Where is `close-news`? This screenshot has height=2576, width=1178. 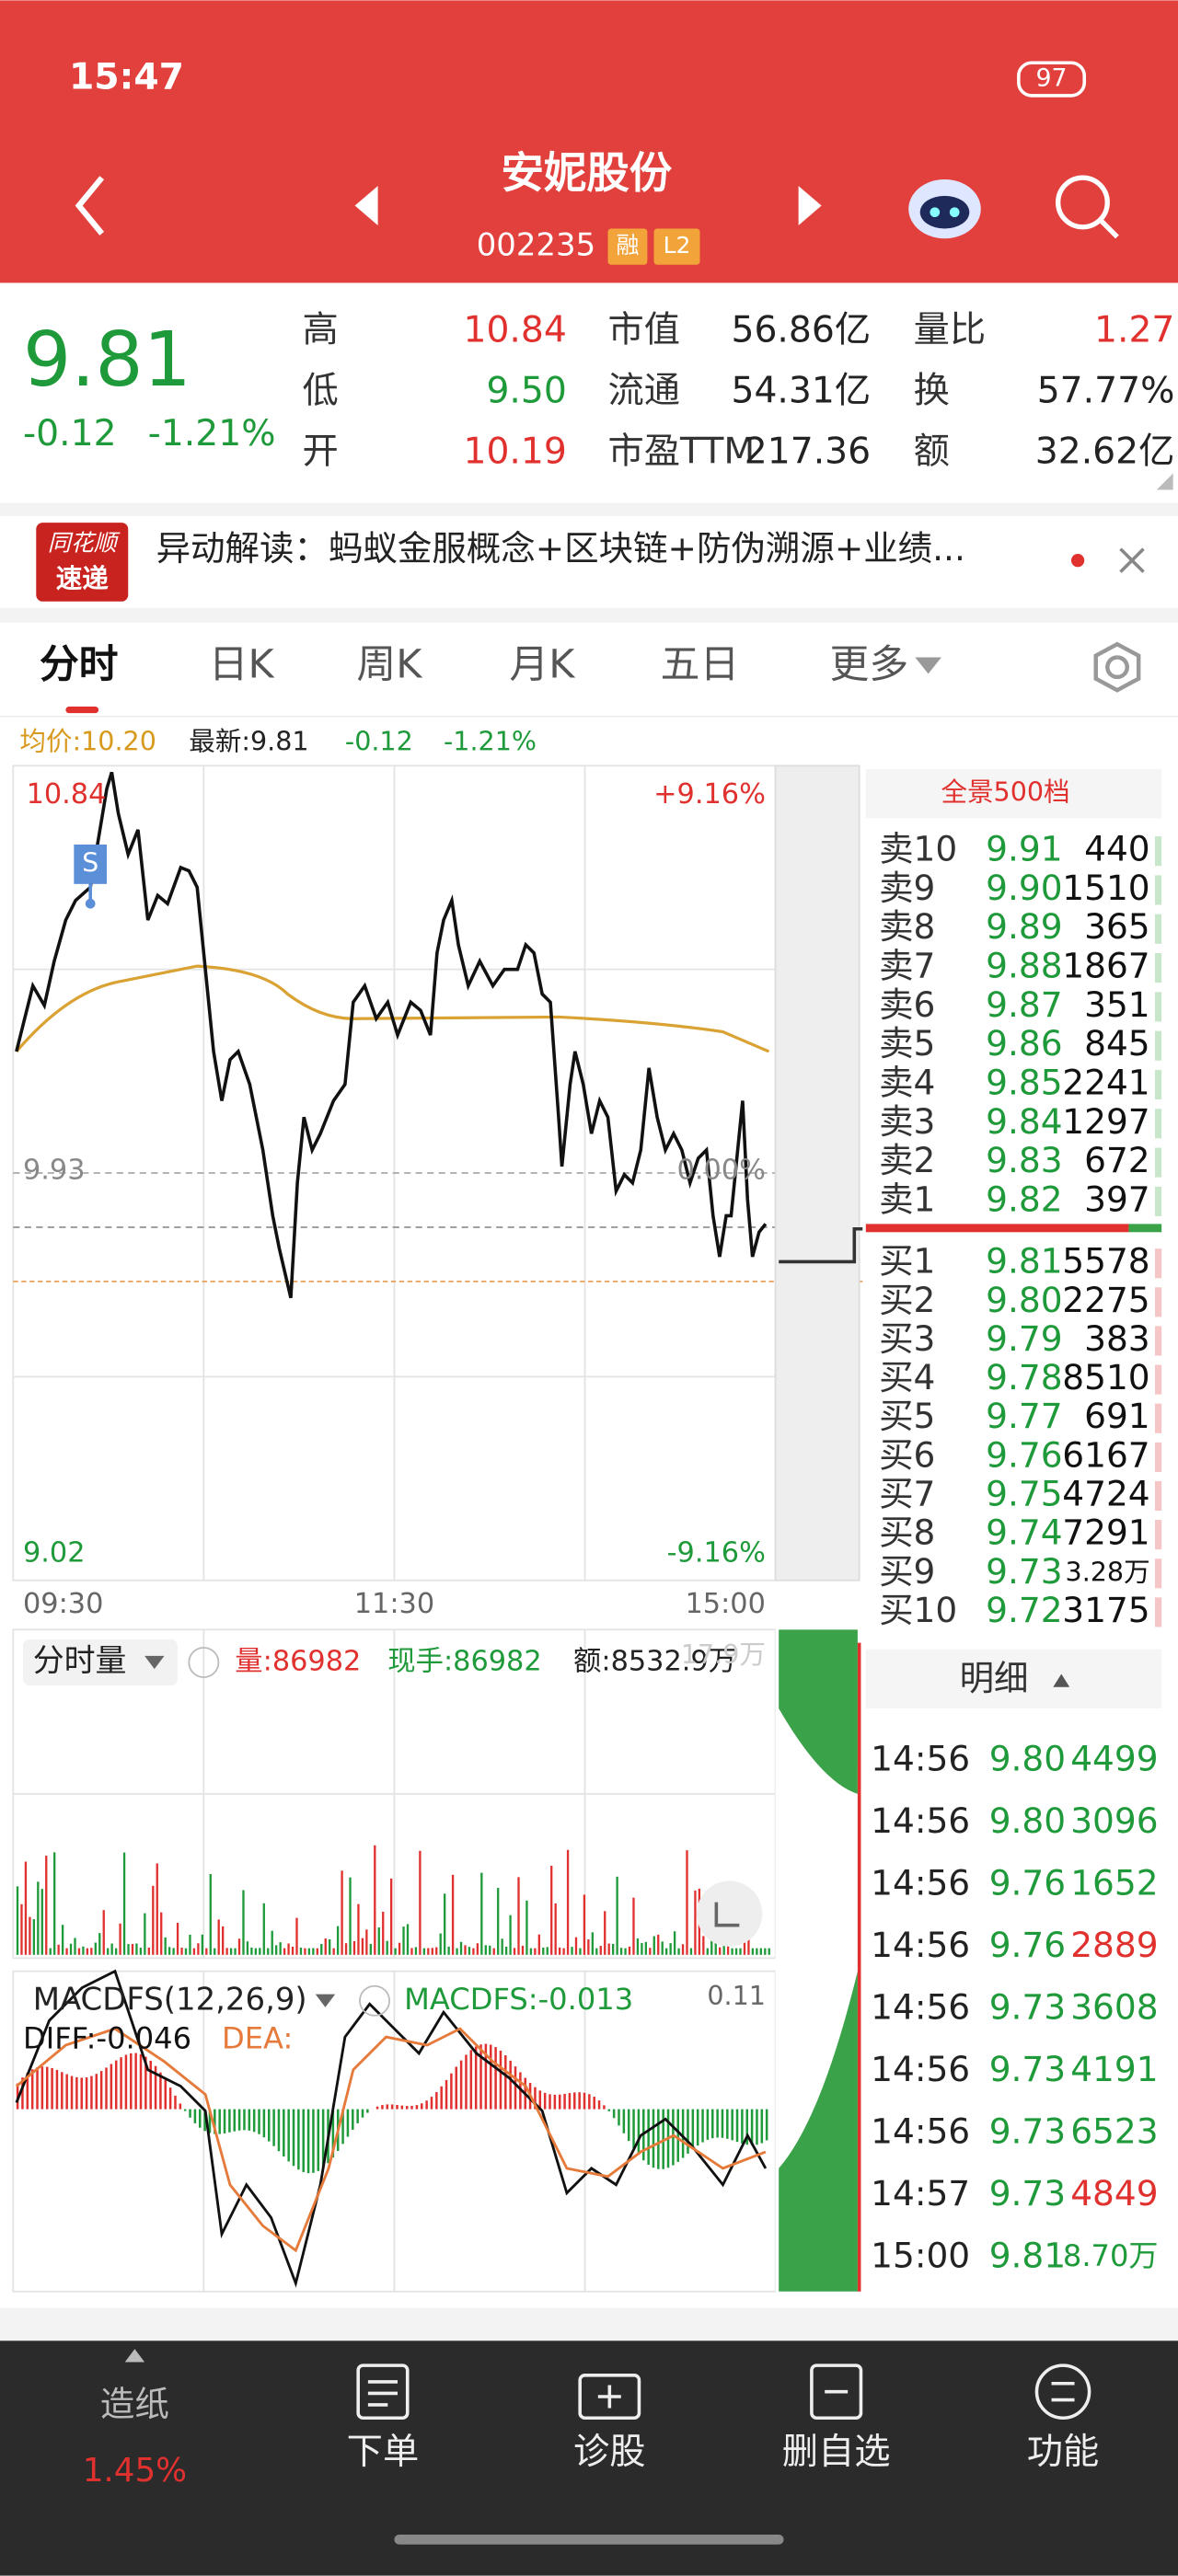 close-news is located at coordinates (1132, 560).